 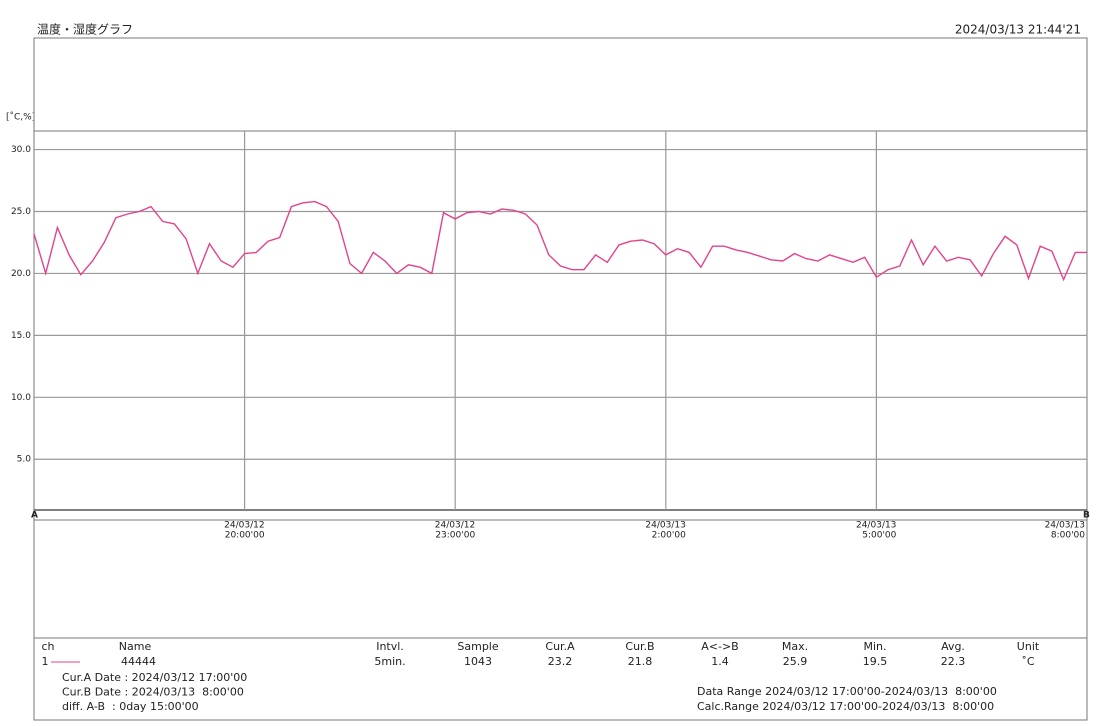 What do you see at coordinates (130, 706) in the screenshot?
I see `cursor-info: diff. A-B : 0day 15:00'00` at bounding box center [130, 706].